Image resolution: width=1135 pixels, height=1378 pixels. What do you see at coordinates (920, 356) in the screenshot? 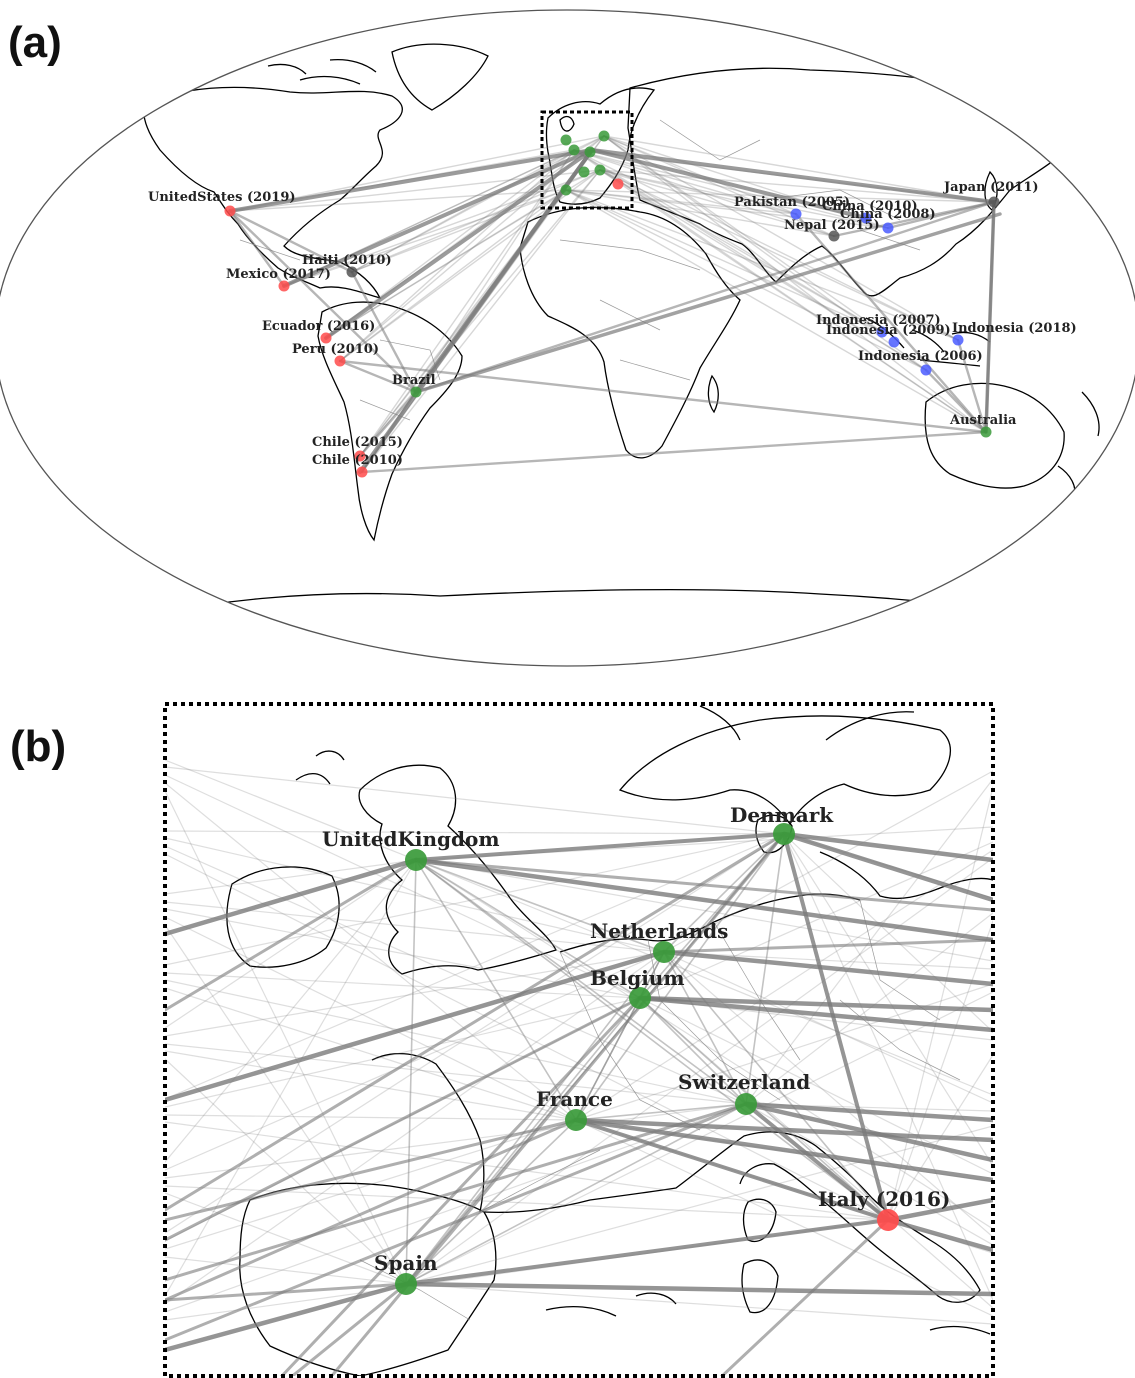
I see `node-indo06-label: Indonesia (2006)` at bounding box center [920, 356].